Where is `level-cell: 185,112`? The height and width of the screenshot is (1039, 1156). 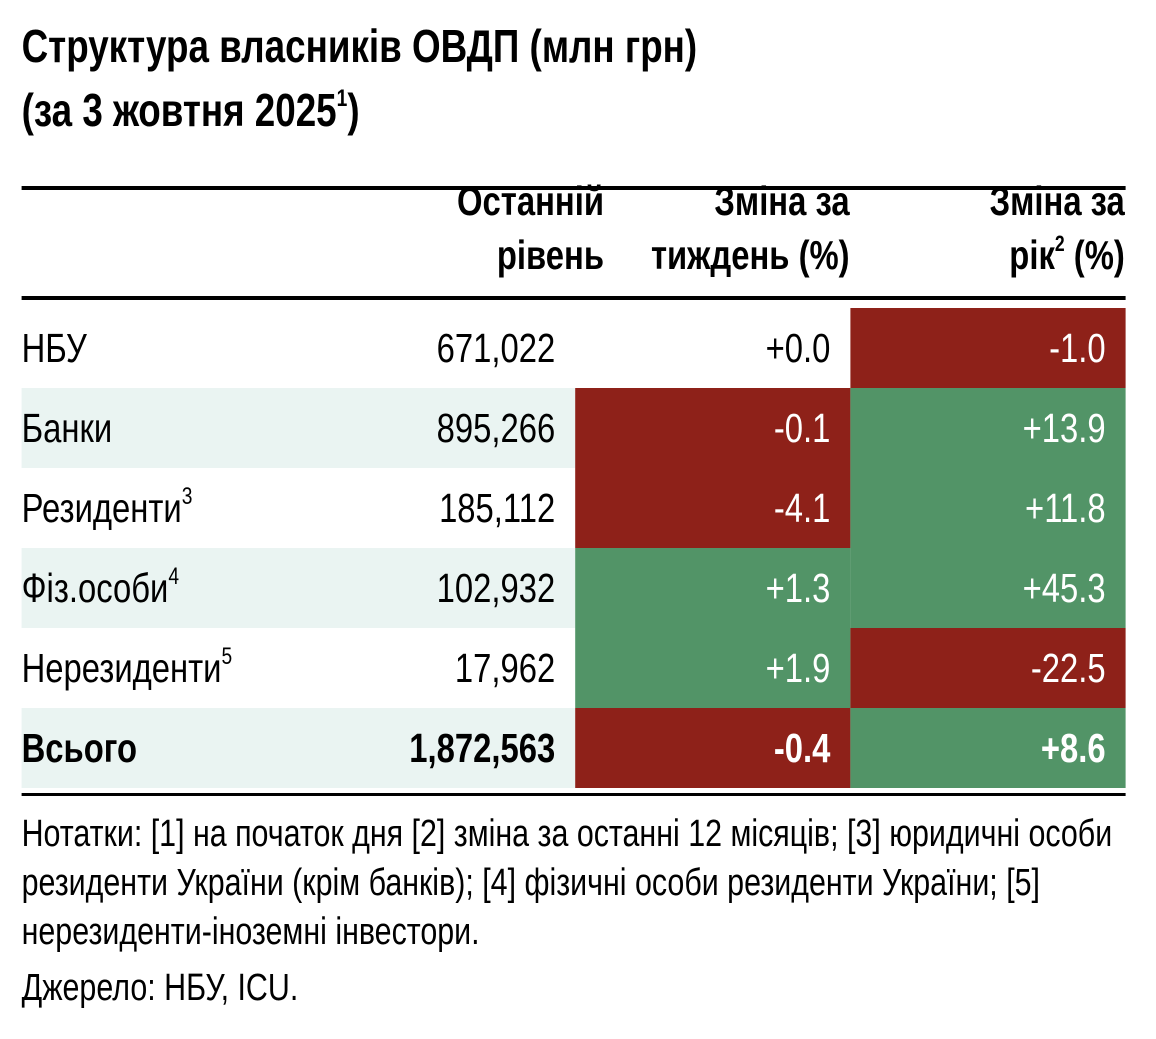 level-cell: 185,112 is located at coordinates (497, 508).